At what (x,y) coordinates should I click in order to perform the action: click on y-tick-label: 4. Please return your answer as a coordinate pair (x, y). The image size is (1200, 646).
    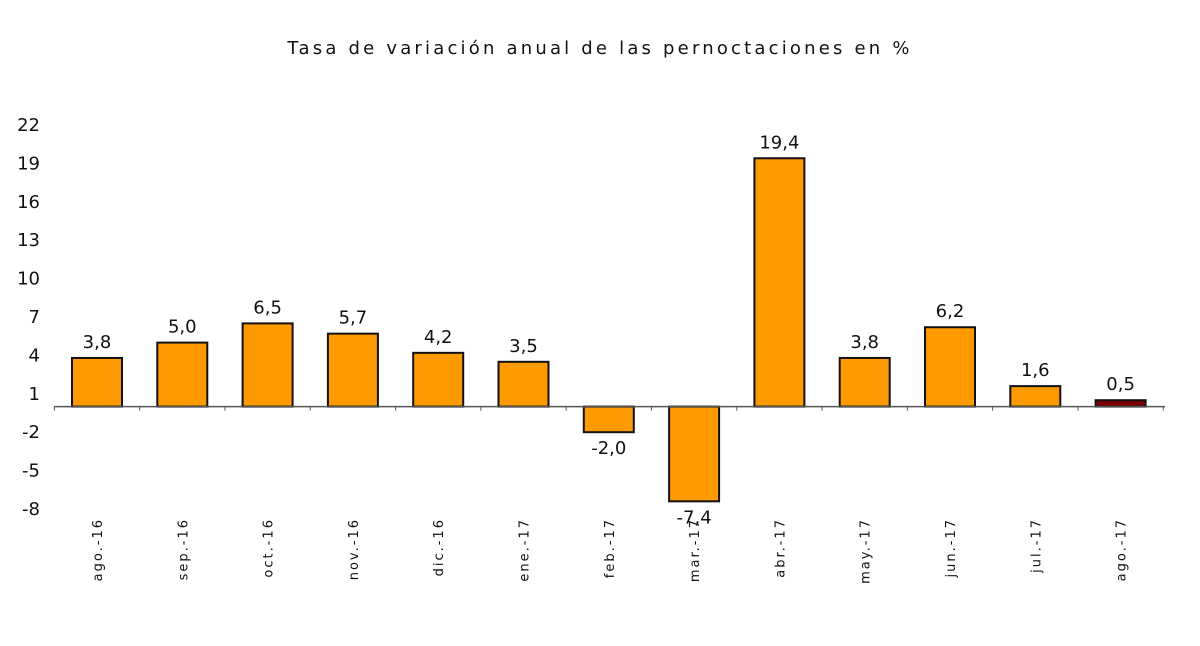
    Looking at the image, I should click on (34, 355).